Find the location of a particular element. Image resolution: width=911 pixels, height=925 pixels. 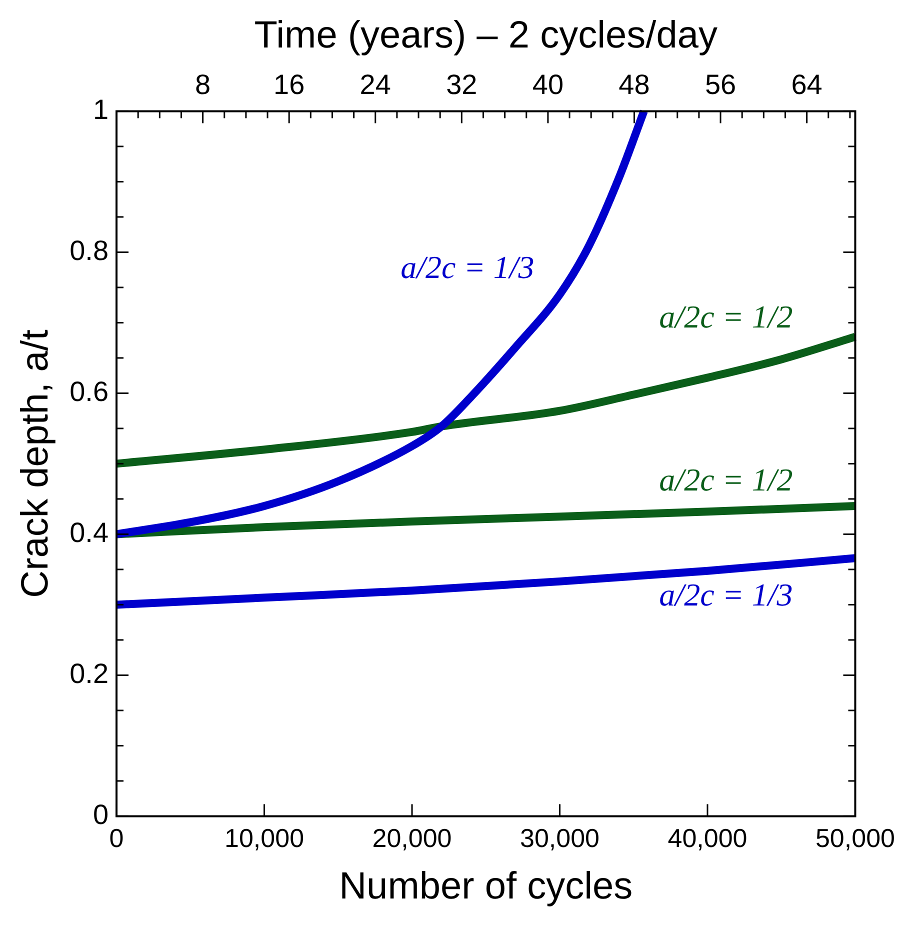

y-tick-label: 0.4 is located at coordinates (89, 532).